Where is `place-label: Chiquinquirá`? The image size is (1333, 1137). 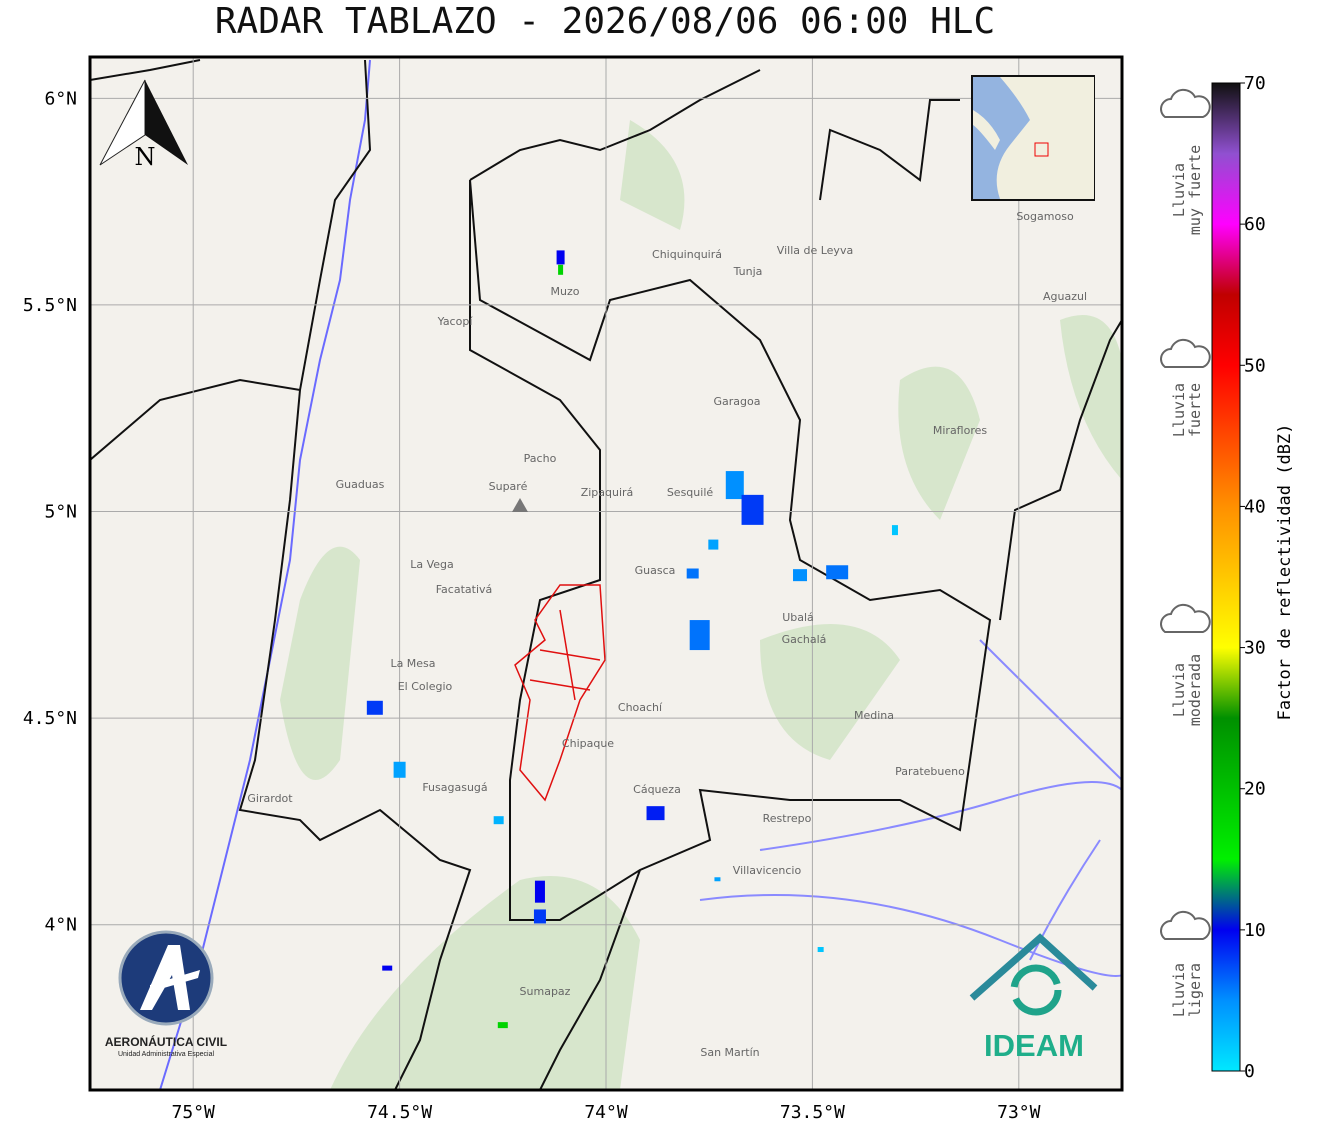 place-label: Chiquinquirá is located at coordinates (687, 254).